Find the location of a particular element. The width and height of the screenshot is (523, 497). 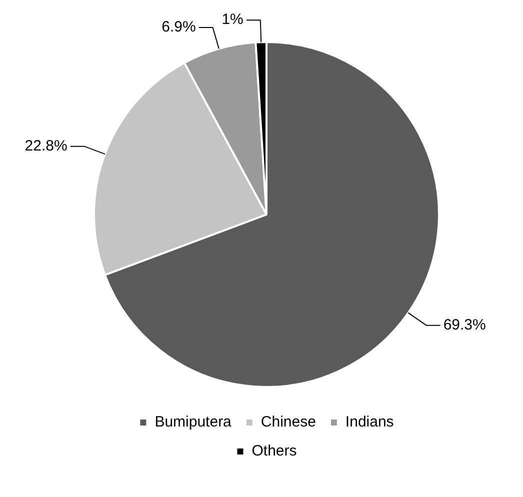

data-label: 22.8% is located at coordinates (46, 145).